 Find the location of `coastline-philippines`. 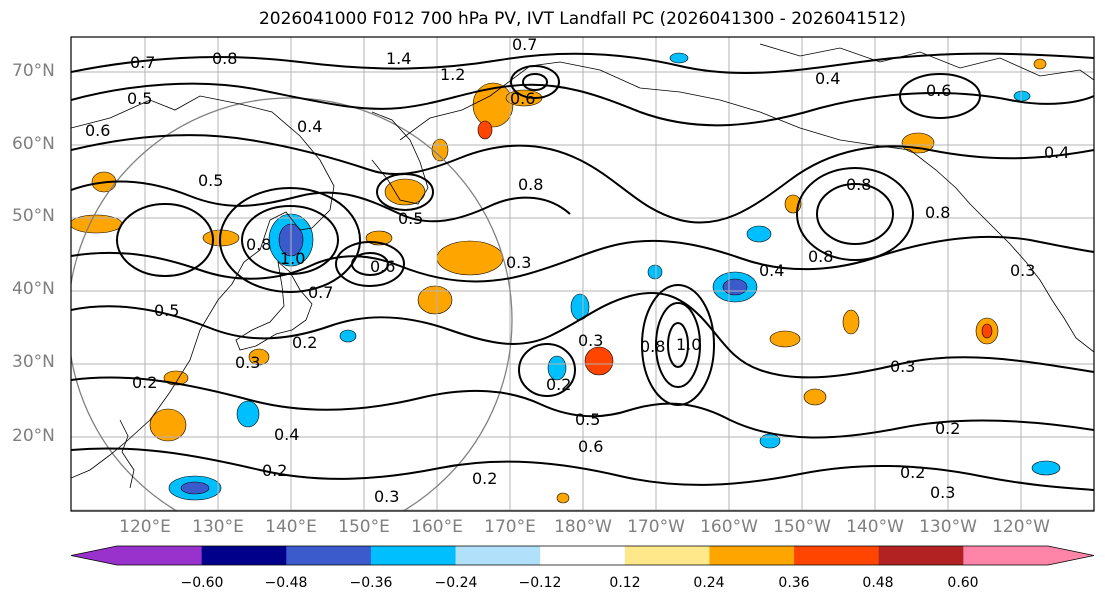

coastline-philippines is located at coordinates (127, 454).